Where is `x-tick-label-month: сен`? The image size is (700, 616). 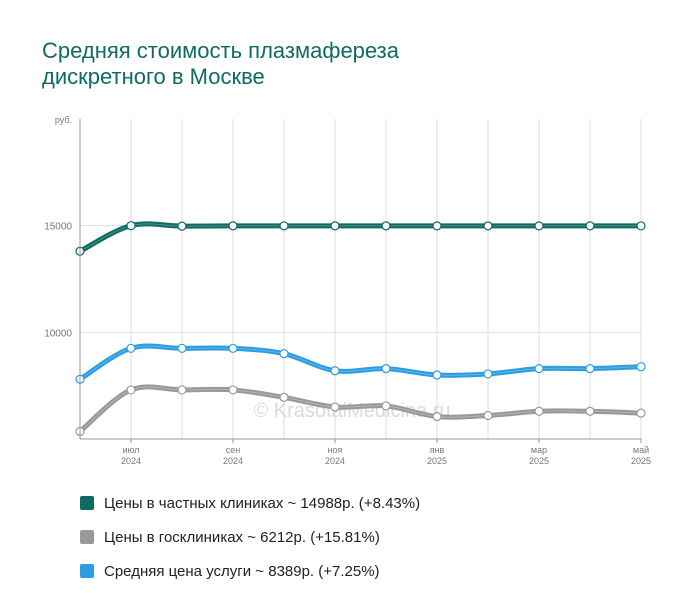 x-tick-label-month: сен is located at coordinates (233, 450).